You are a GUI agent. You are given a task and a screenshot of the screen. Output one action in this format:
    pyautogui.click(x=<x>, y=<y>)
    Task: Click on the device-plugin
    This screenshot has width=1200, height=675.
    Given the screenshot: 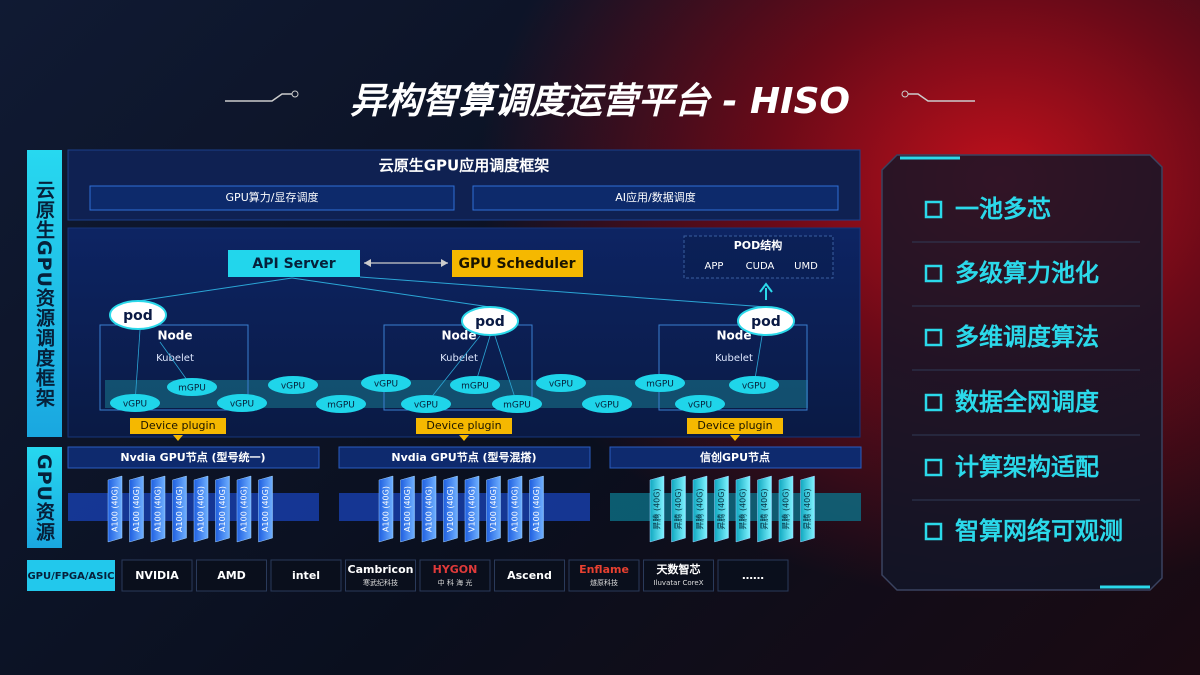 What is the action you would take?
    pyautogui.click(x=464, y=426)
    